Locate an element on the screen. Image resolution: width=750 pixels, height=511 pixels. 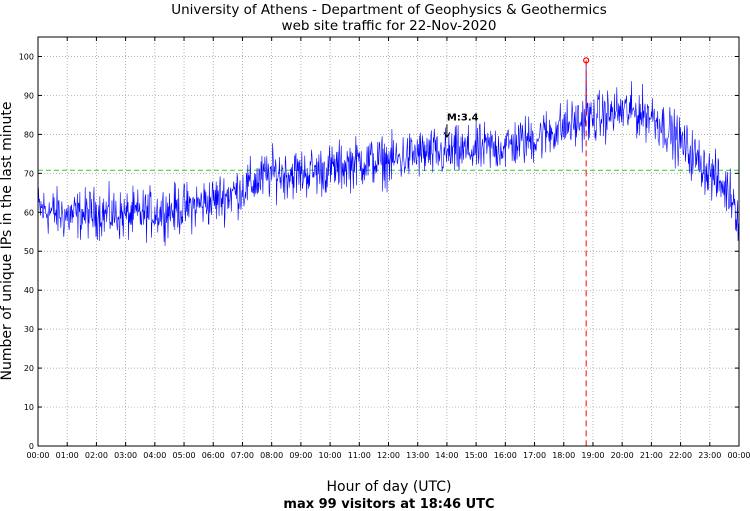
footer-max-visitors: max 99 visitors at 18:46 UTC is located at coordinates (388, 504).